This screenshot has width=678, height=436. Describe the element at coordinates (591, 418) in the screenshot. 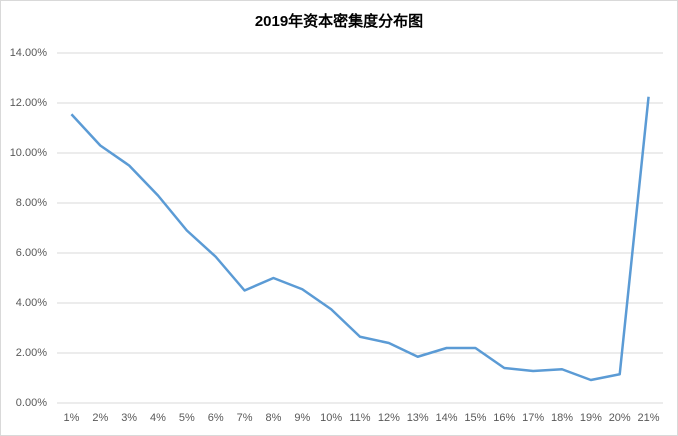

I see `x-tick-label: 19%` at that location.